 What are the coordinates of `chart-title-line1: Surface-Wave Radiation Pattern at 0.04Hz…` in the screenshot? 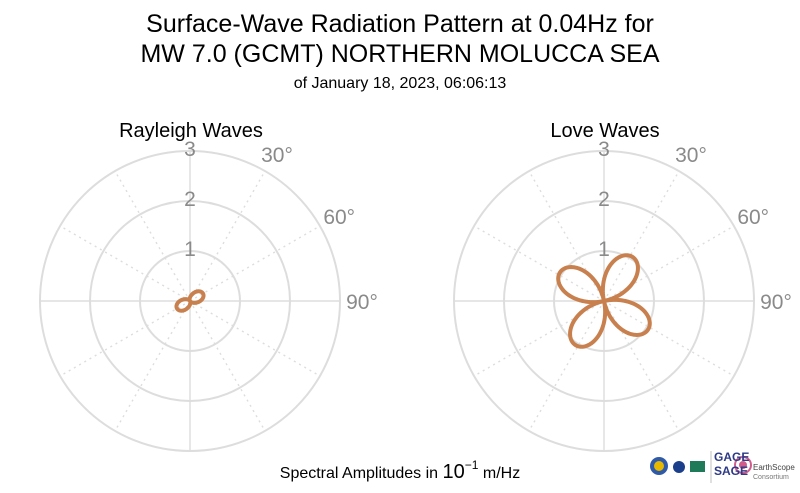 It's located at (400, 24).